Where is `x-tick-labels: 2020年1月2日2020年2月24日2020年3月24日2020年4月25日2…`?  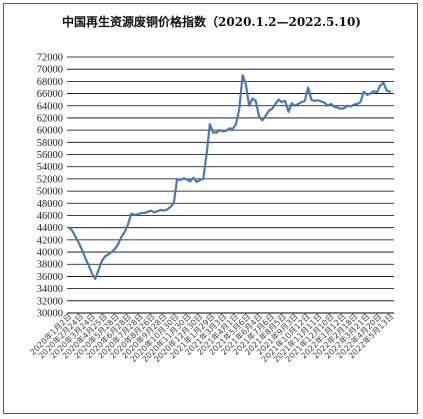 x-tick-labels: 2020年1月2日2020年2月24日2020年3月24日2020年4月25日2… is located at coordinates (212, 337).